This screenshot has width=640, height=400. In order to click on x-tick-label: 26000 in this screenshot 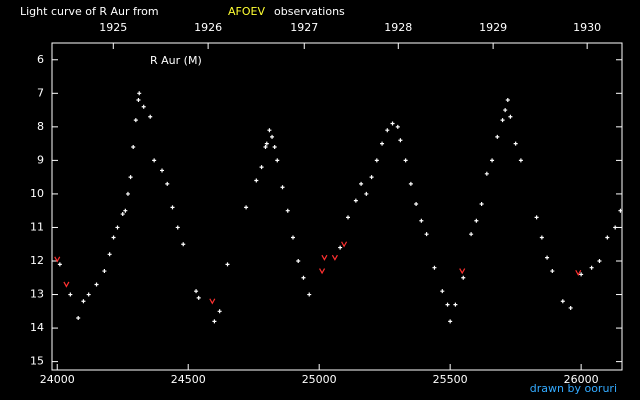, I will do `click(581, 379)`.